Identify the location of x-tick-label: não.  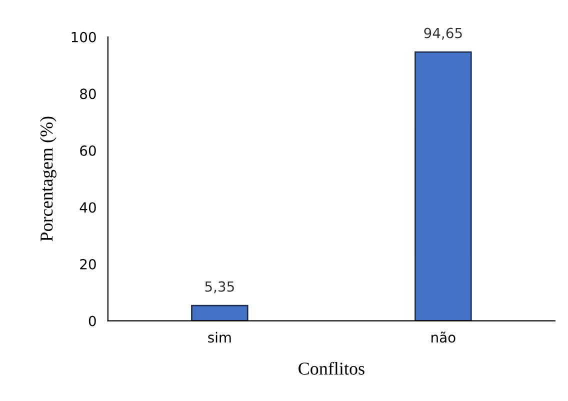
(444, 337).